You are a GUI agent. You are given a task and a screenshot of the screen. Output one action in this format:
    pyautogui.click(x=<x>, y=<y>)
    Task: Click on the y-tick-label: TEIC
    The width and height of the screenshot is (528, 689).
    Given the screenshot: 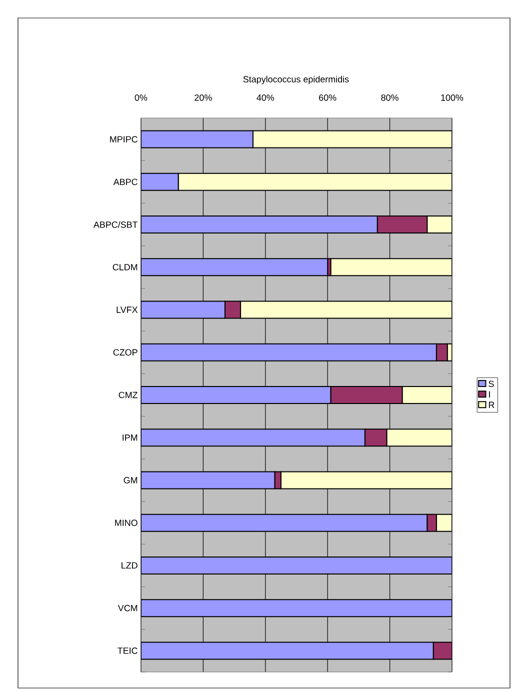 What is the action you would take?
    pyautogui.click(x=128, y=651)
    